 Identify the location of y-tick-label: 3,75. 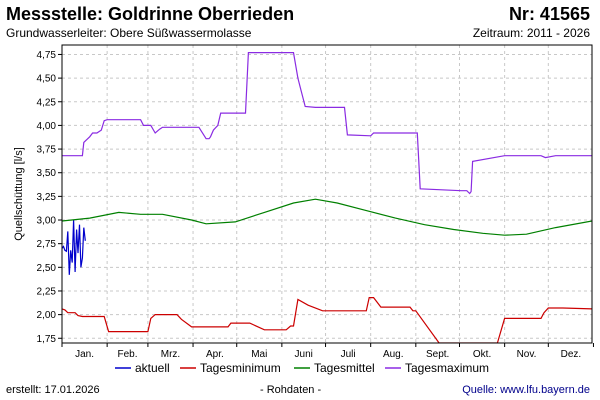
(47, 150).